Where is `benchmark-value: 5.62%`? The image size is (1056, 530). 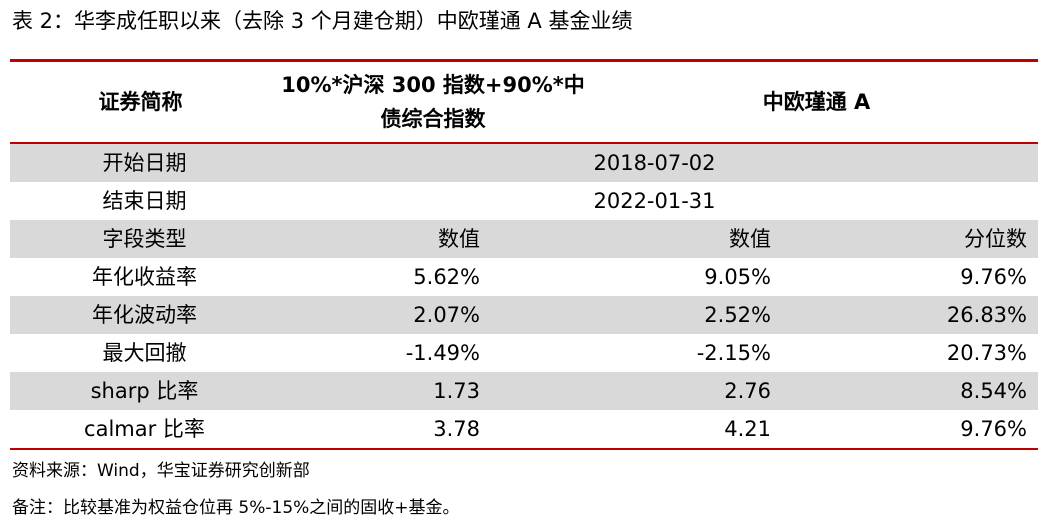
benchmark-value: 5.62% is located at coordinates (446, 277).